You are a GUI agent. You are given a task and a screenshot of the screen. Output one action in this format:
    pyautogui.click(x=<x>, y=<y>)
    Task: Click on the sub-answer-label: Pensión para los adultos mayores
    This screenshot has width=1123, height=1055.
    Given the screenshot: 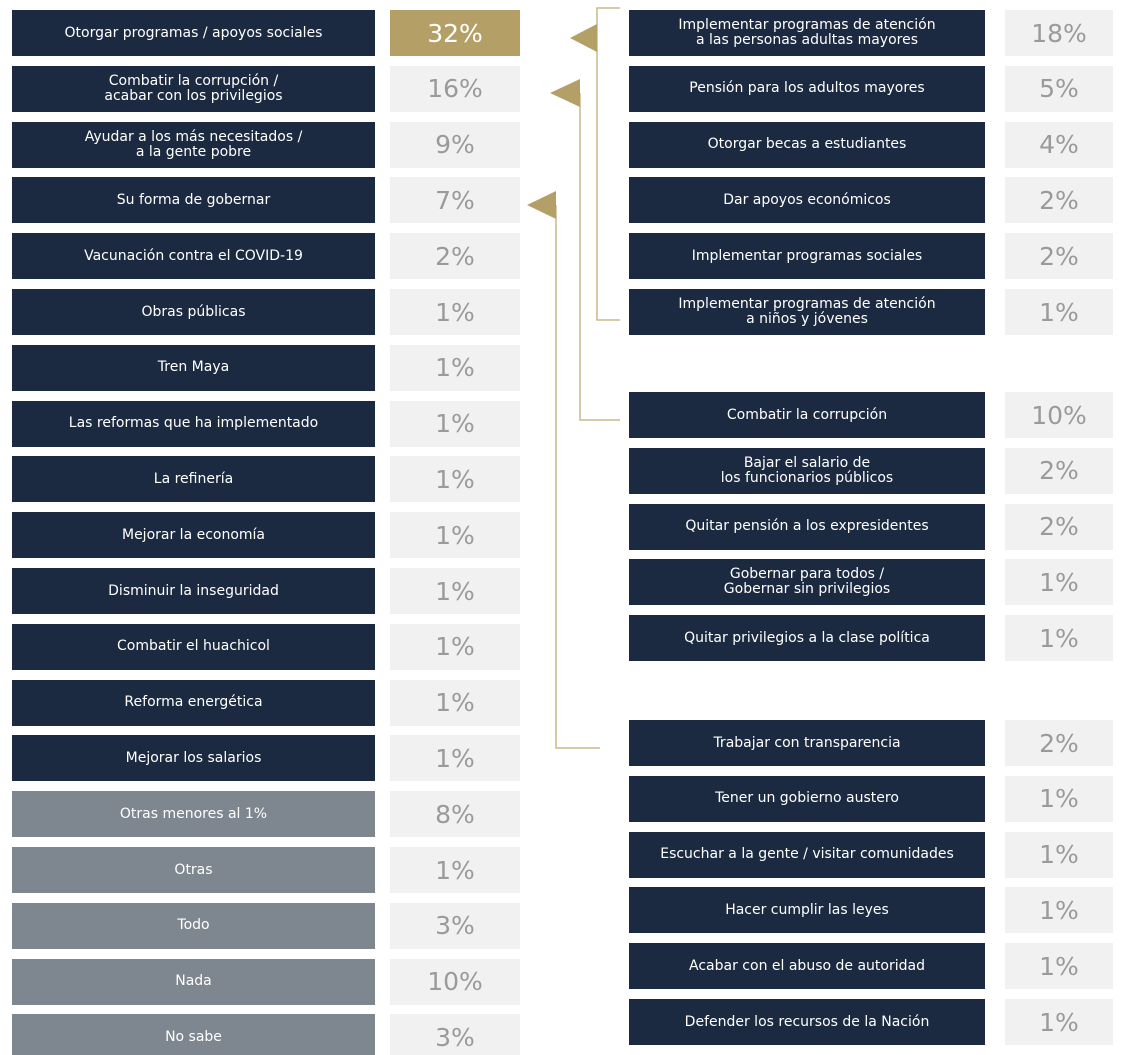 What is the action you would take?
    pyautogui.click(x=807, y=88)
    